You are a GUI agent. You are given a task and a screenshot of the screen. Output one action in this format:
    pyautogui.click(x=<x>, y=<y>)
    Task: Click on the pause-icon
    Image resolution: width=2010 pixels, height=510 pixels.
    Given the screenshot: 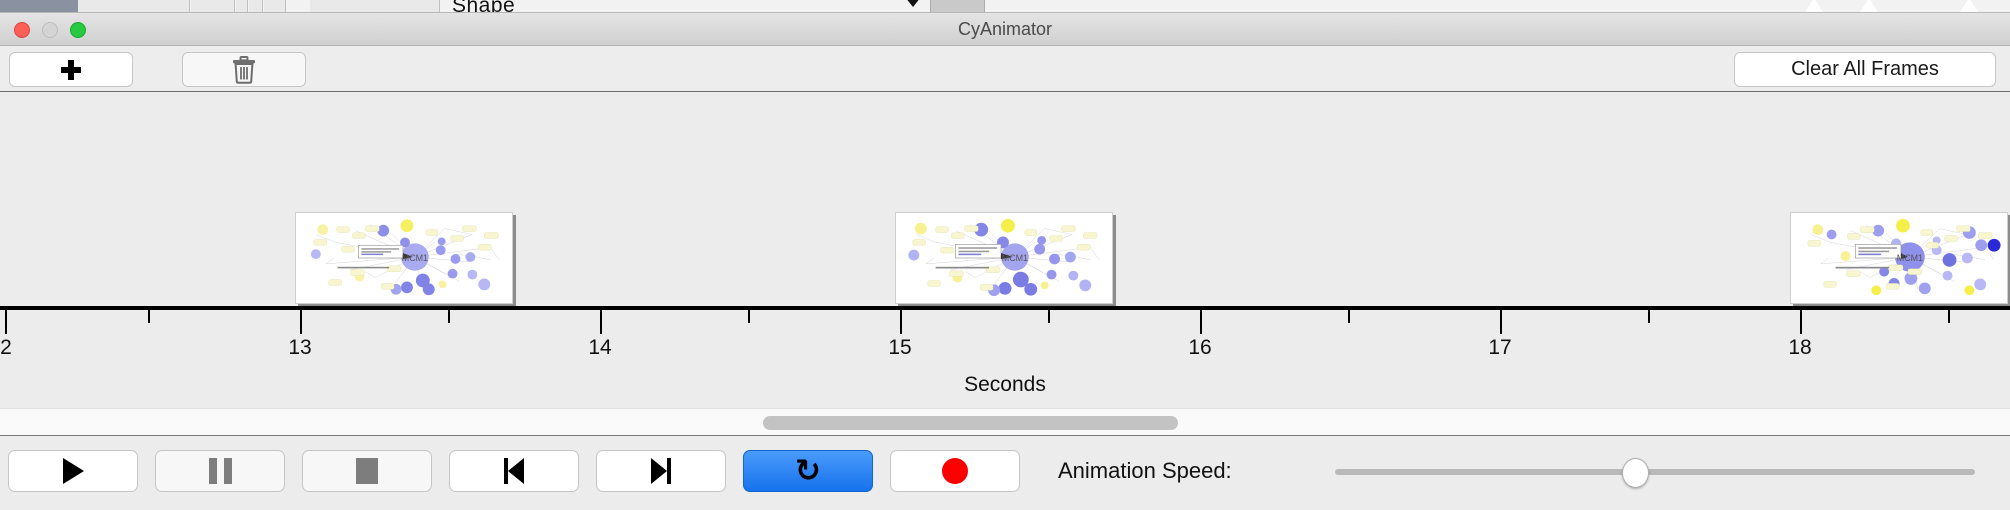 What is the action you would take?
    pyautogui.click(x=220, y=471)
    